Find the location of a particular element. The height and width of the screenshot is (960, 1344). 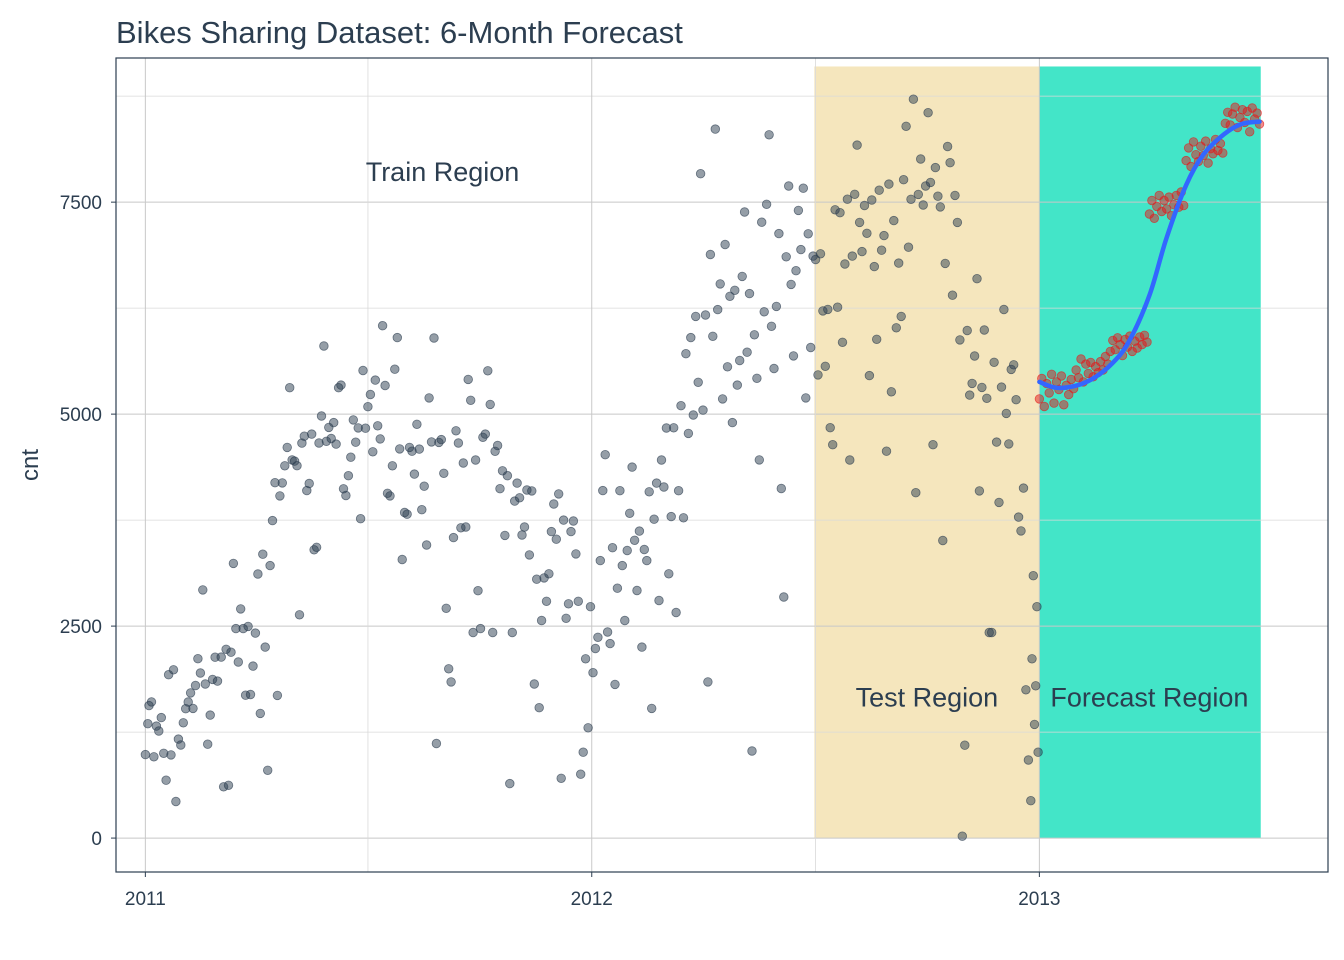

region-label-train-region: Train Region is located at coordinates (443, 172).